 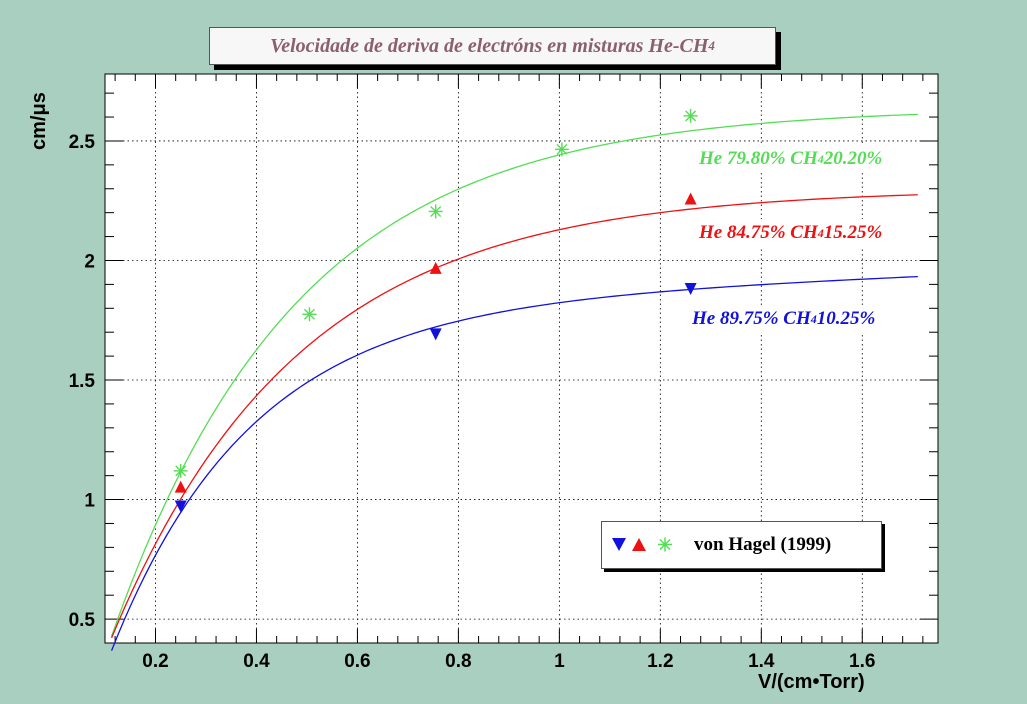 What do you see at coordinates (811, 682) in the screenshot?
I see `x-axis-title: V/(cm•Torr)` at bounding box center [811, 682].